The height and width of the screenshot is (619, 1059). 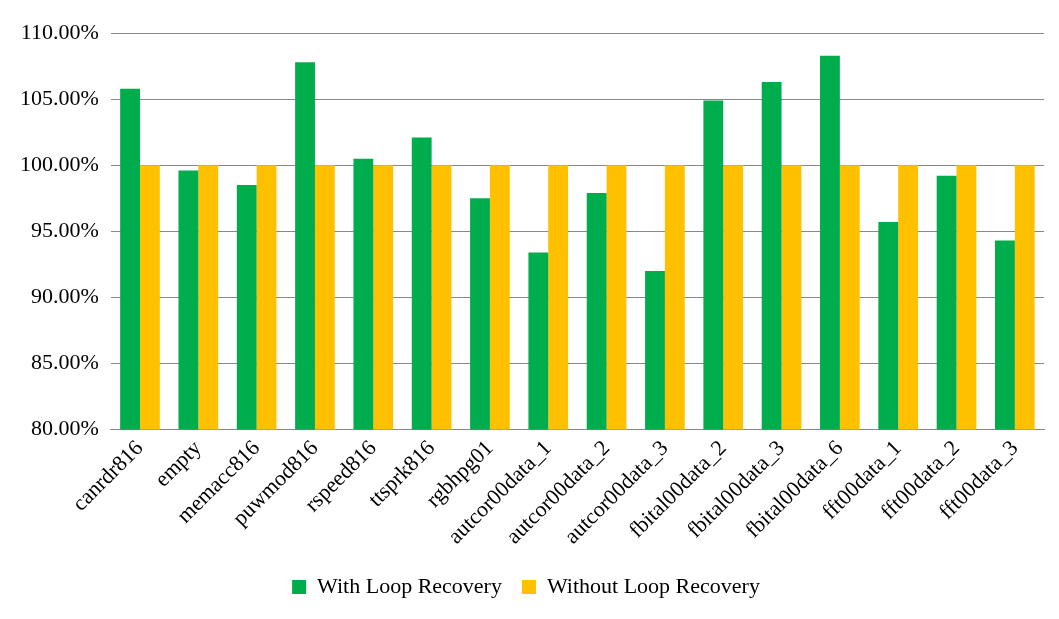 What do you see at coordinates (65, 362) in the screenshot?
I see `y-tick-label: 85.00%` at bounding box center [65, 362].